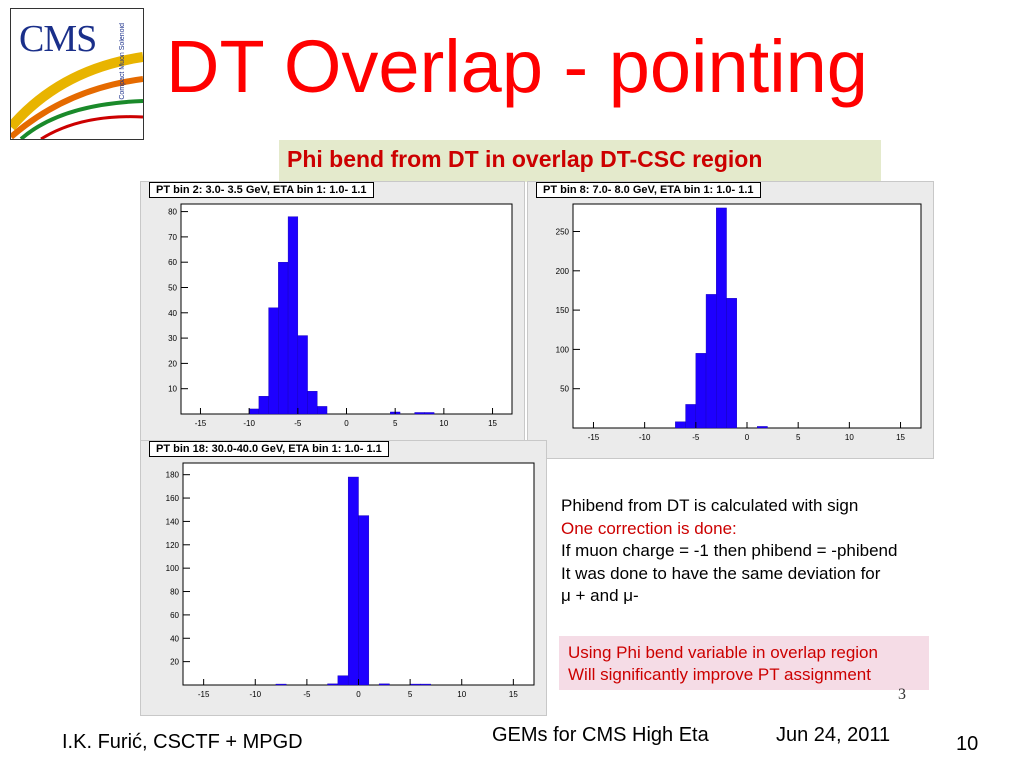 Image resolution: width=1024 pixels, height=768 pixels. I want to click on highlight-box, so click(744, 663).